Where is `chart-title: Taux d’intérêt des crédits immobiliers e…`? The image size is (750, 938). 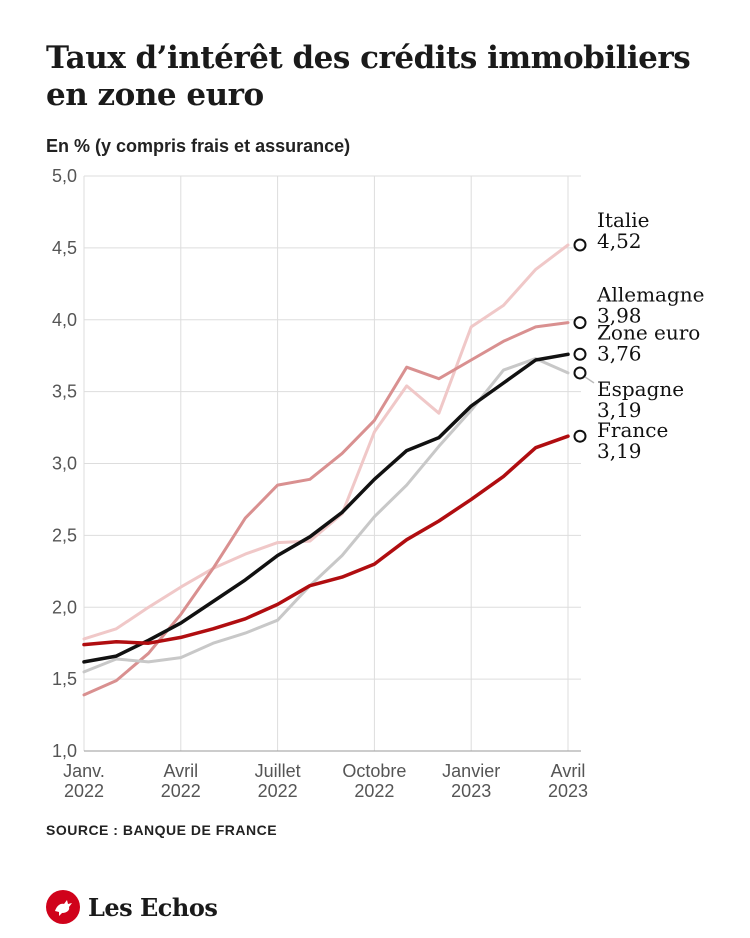
chart-title: Taux d’intérêt des crédits immobiliers e… is located at coordinates (368, 76).